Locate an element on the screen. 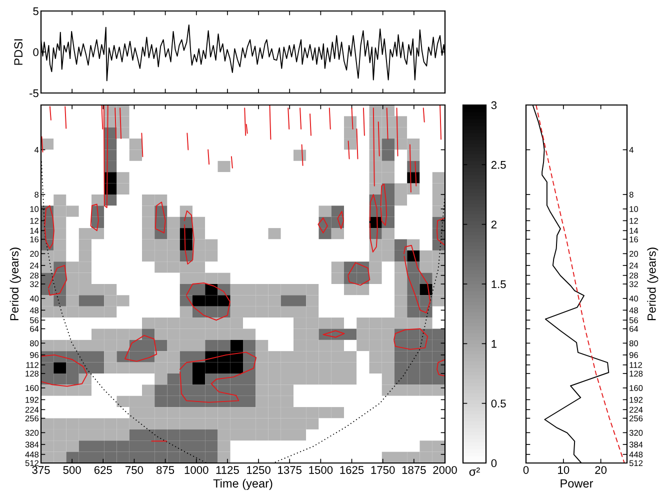  color-bar-label: 2.5 is located at coordinates (498, 164).